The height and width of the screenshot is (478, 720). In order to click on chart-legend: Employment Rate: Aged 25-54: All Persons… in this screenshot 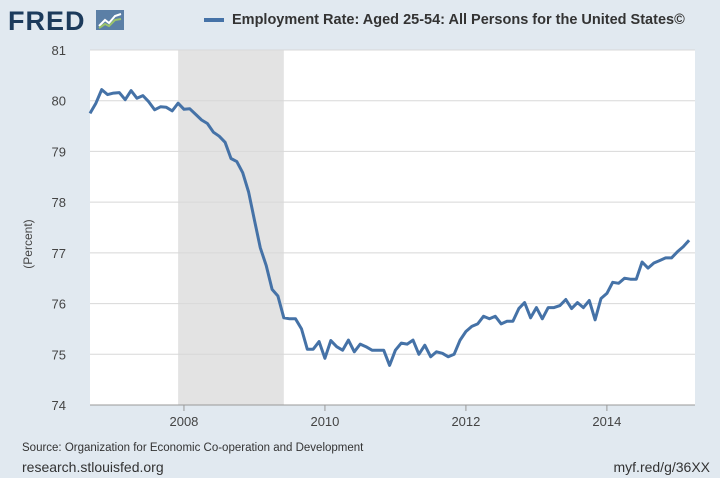, I will do `click(444, 20)`.